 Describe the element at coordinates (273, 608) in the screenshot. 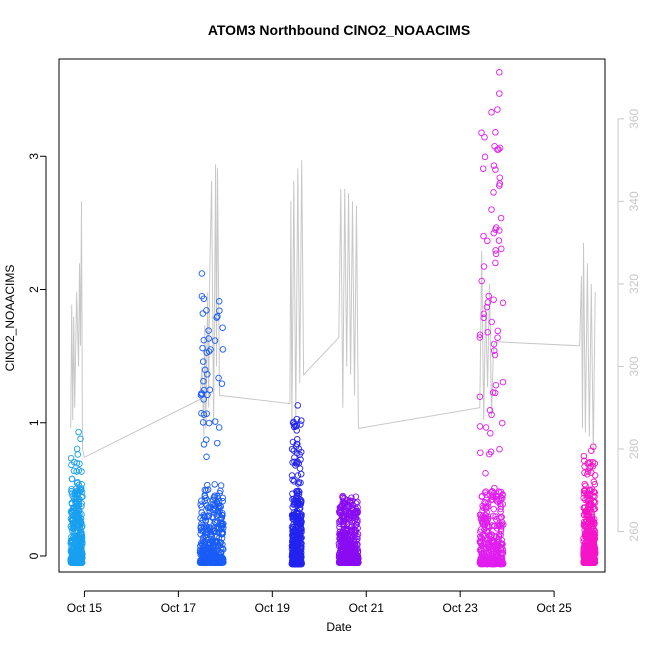

I see `x-tick-label: Oct 19` at that location.